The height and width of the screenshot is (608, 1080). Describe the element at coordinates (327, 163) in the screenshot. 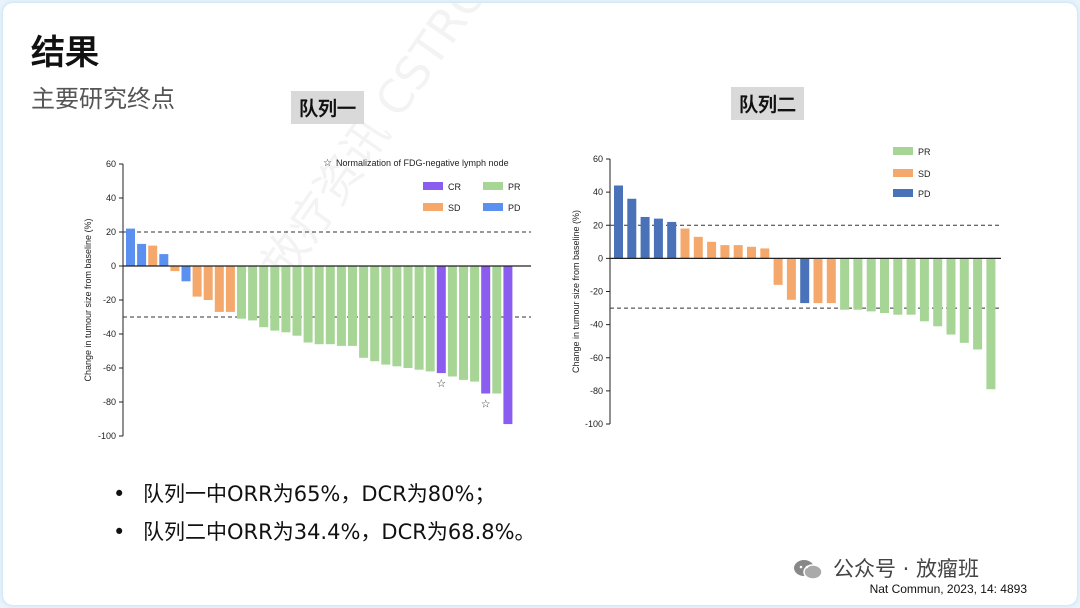

I see `cohort1-annotation-star-icon: ☆` at that location.